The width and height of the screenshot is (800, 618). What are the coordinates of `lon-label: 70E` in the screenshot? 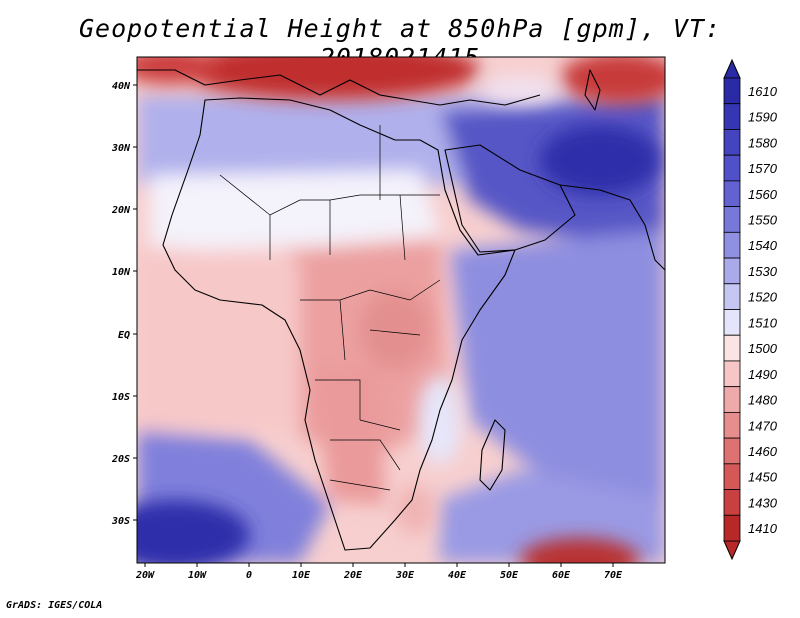 It's located at (613, 575).